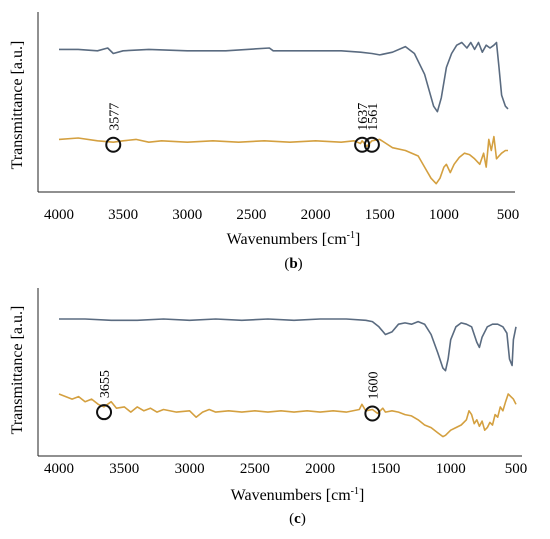  I want to click on peak-label: 3577, so click(114, 117).